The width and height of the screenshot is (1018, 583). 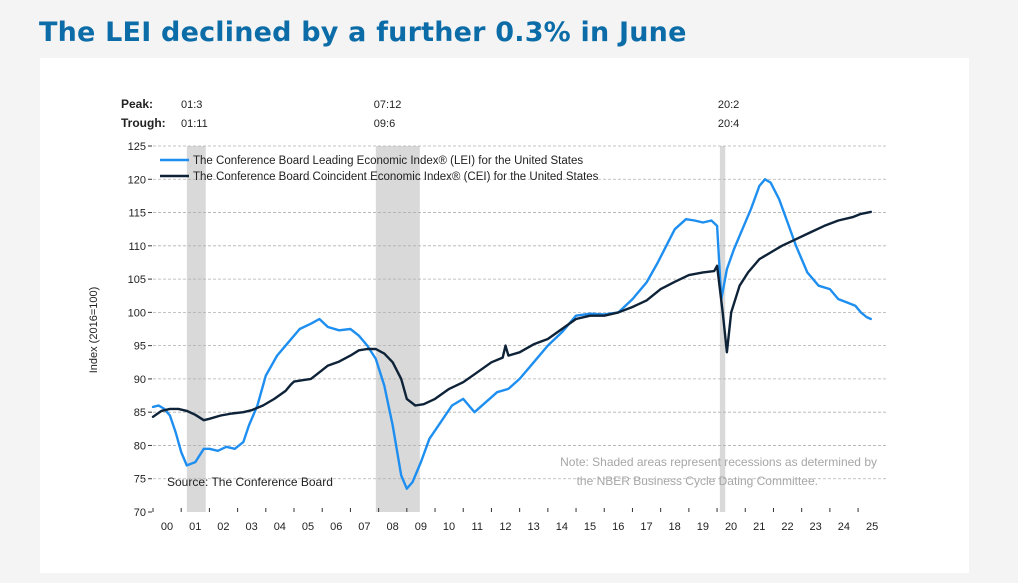 What do you see at coordinates (250, 482) in the screenshot?
I see `source-note: Source: The Conference Board` at bounding box center [250, 482].